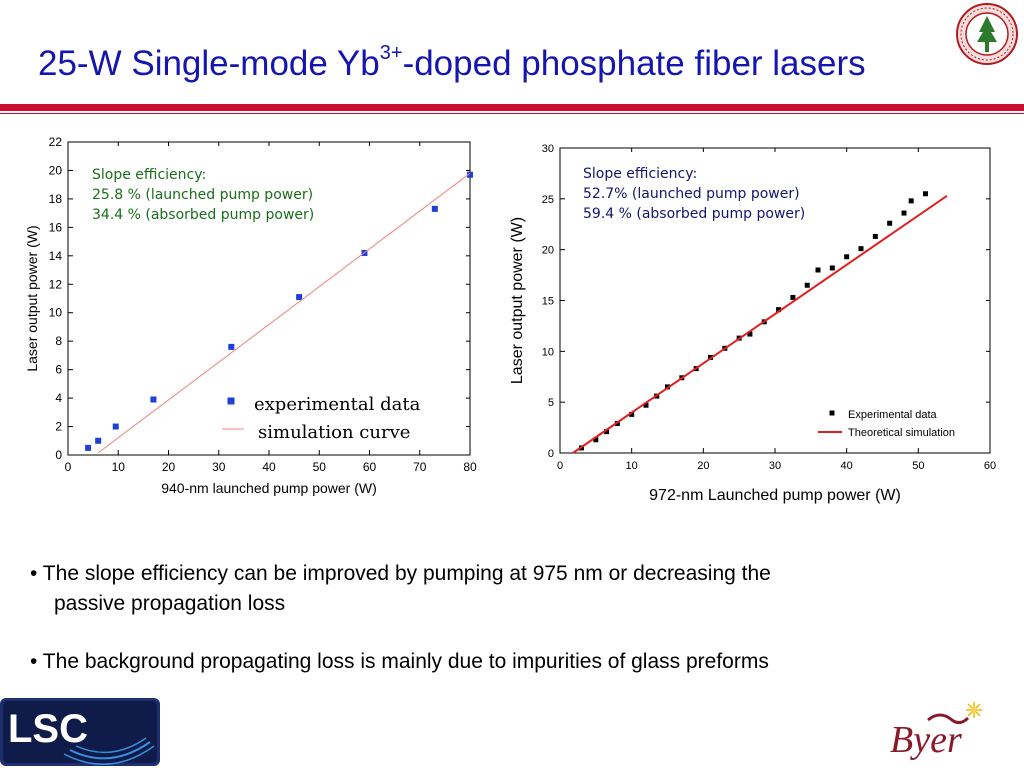 The width and height of the screenshot is (1024, 768). What do you see at coordinates (56, 256) in the screenshot?
I see `y-tick-label: 14` at bounding box center [56, 256].